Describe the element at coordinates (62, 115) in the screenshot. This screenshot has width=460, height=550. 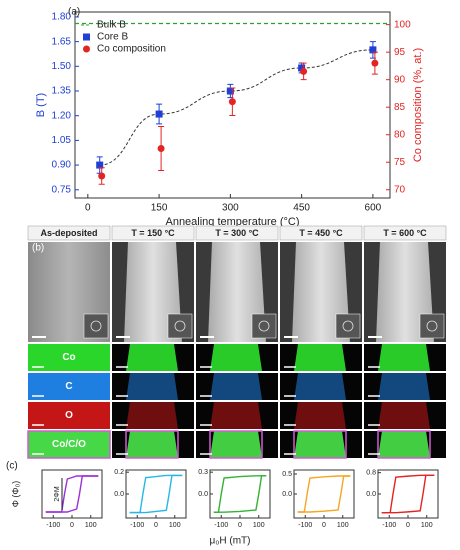
I see `y-tick-label: 1.20` at that location.